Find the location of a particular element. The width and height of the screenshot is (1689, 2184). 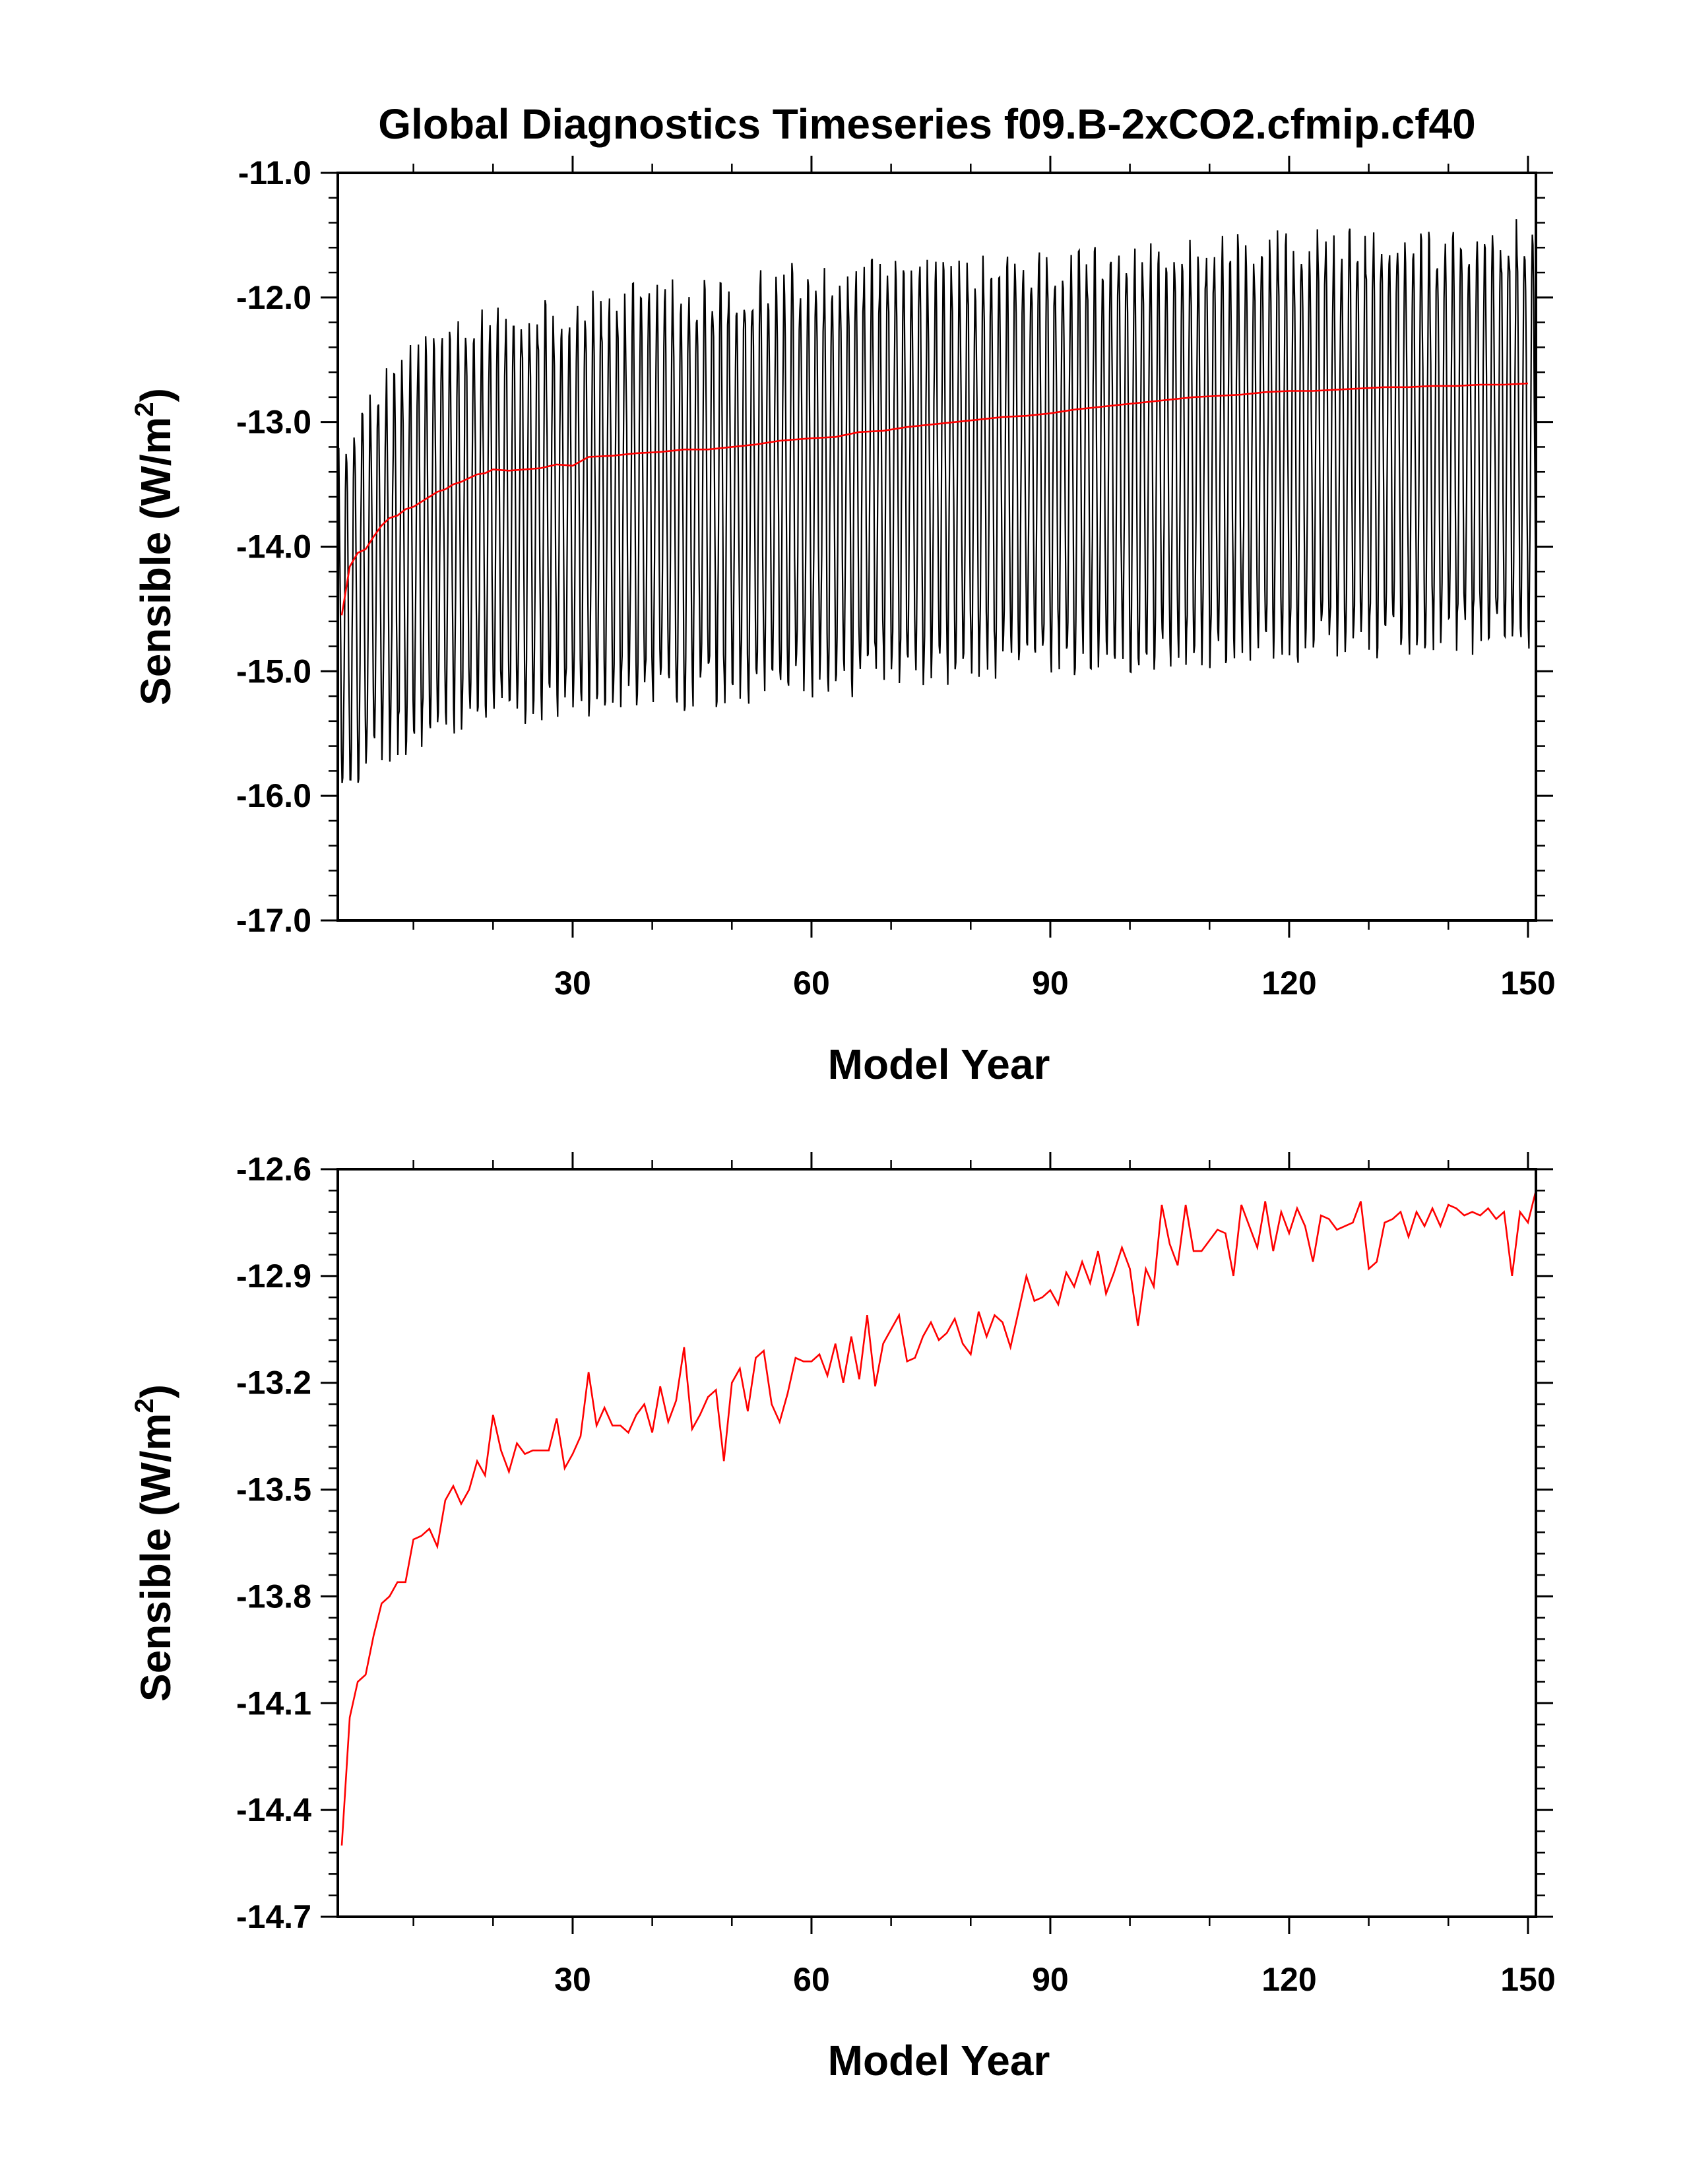

y-tick-label: -13.2 is located at coordinates (273, 1383).